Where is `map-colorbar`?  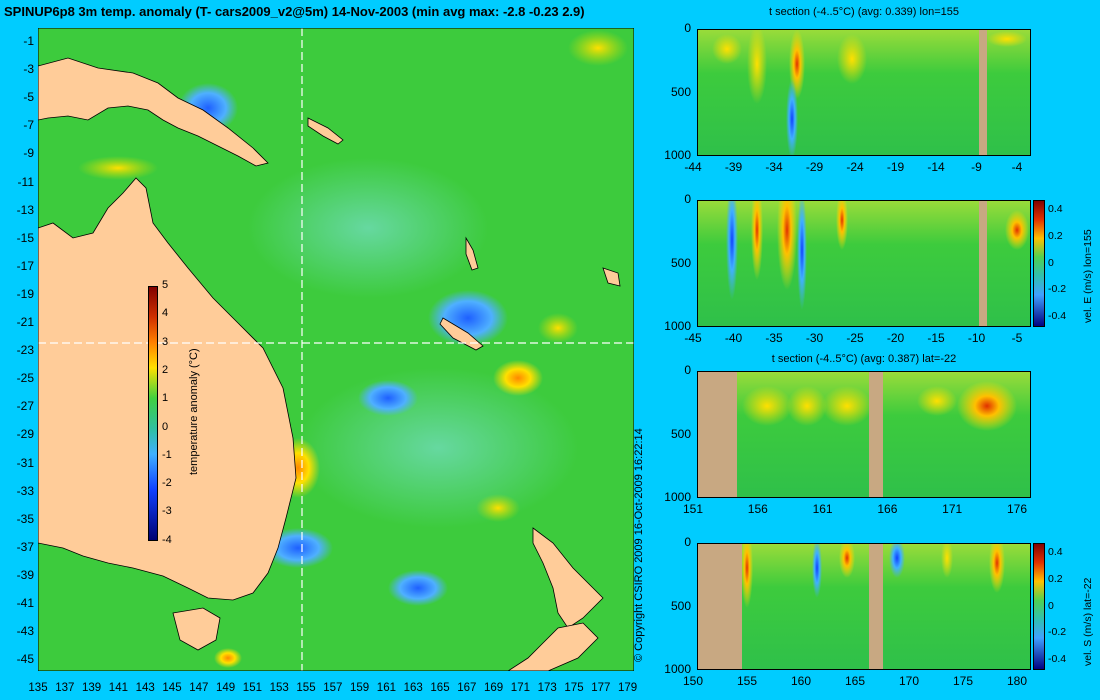 map-colorbar is located at coordinates (153, 413).